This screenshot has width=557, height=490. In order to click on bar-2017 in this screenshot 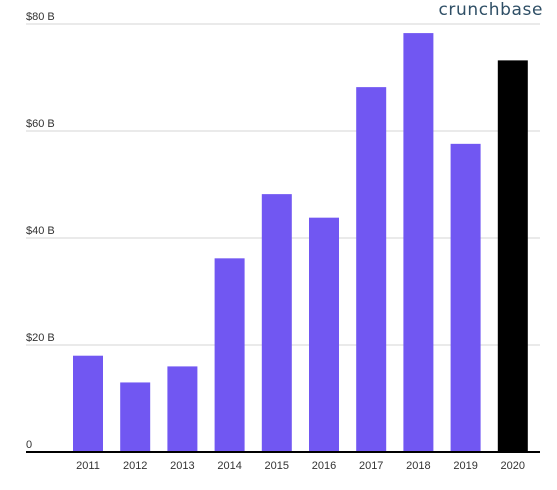, I will do `click(371, 269)`.